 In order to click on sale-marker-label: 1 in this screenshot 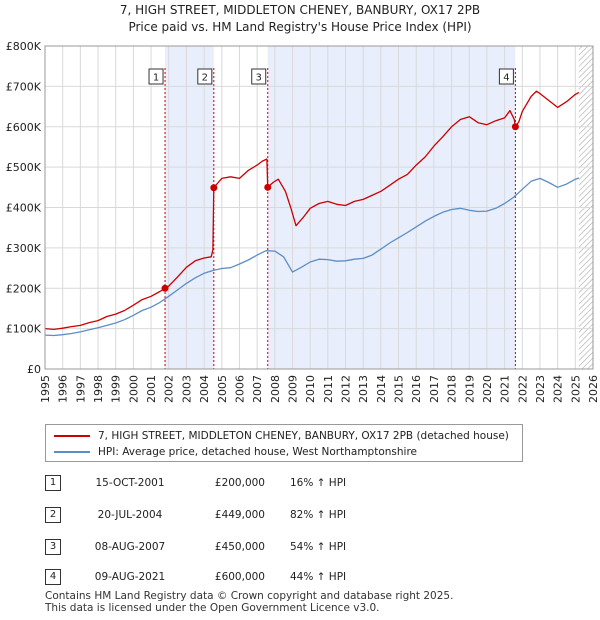, I will do `click(156, 78)`.